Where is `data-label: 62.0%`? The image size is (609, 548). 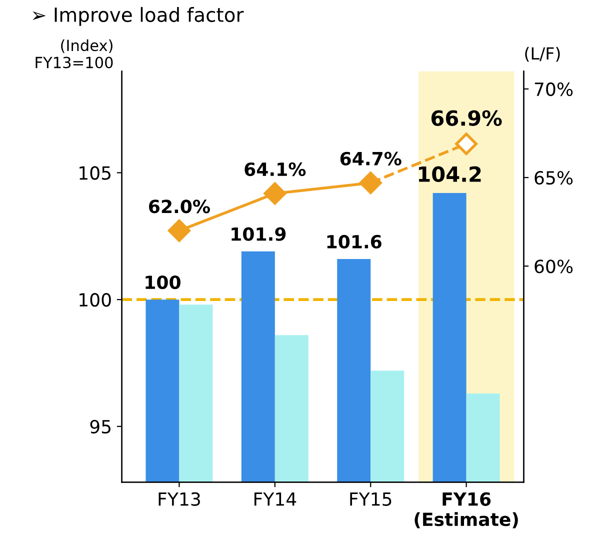 data-label: 62.0% is located at coordinates (179, 207).